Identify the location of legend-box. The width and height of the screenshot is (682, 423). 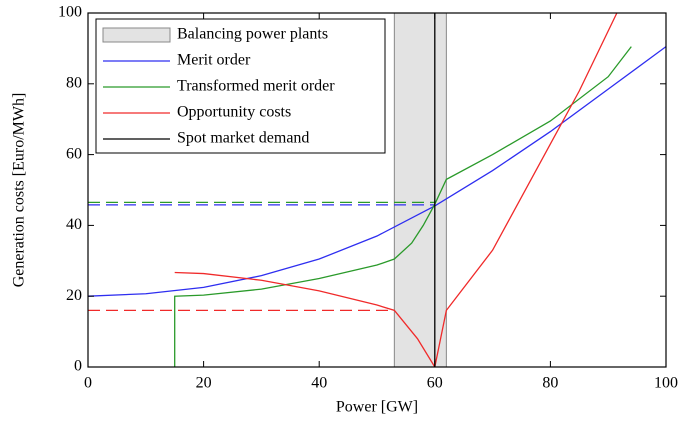
(240, 86).